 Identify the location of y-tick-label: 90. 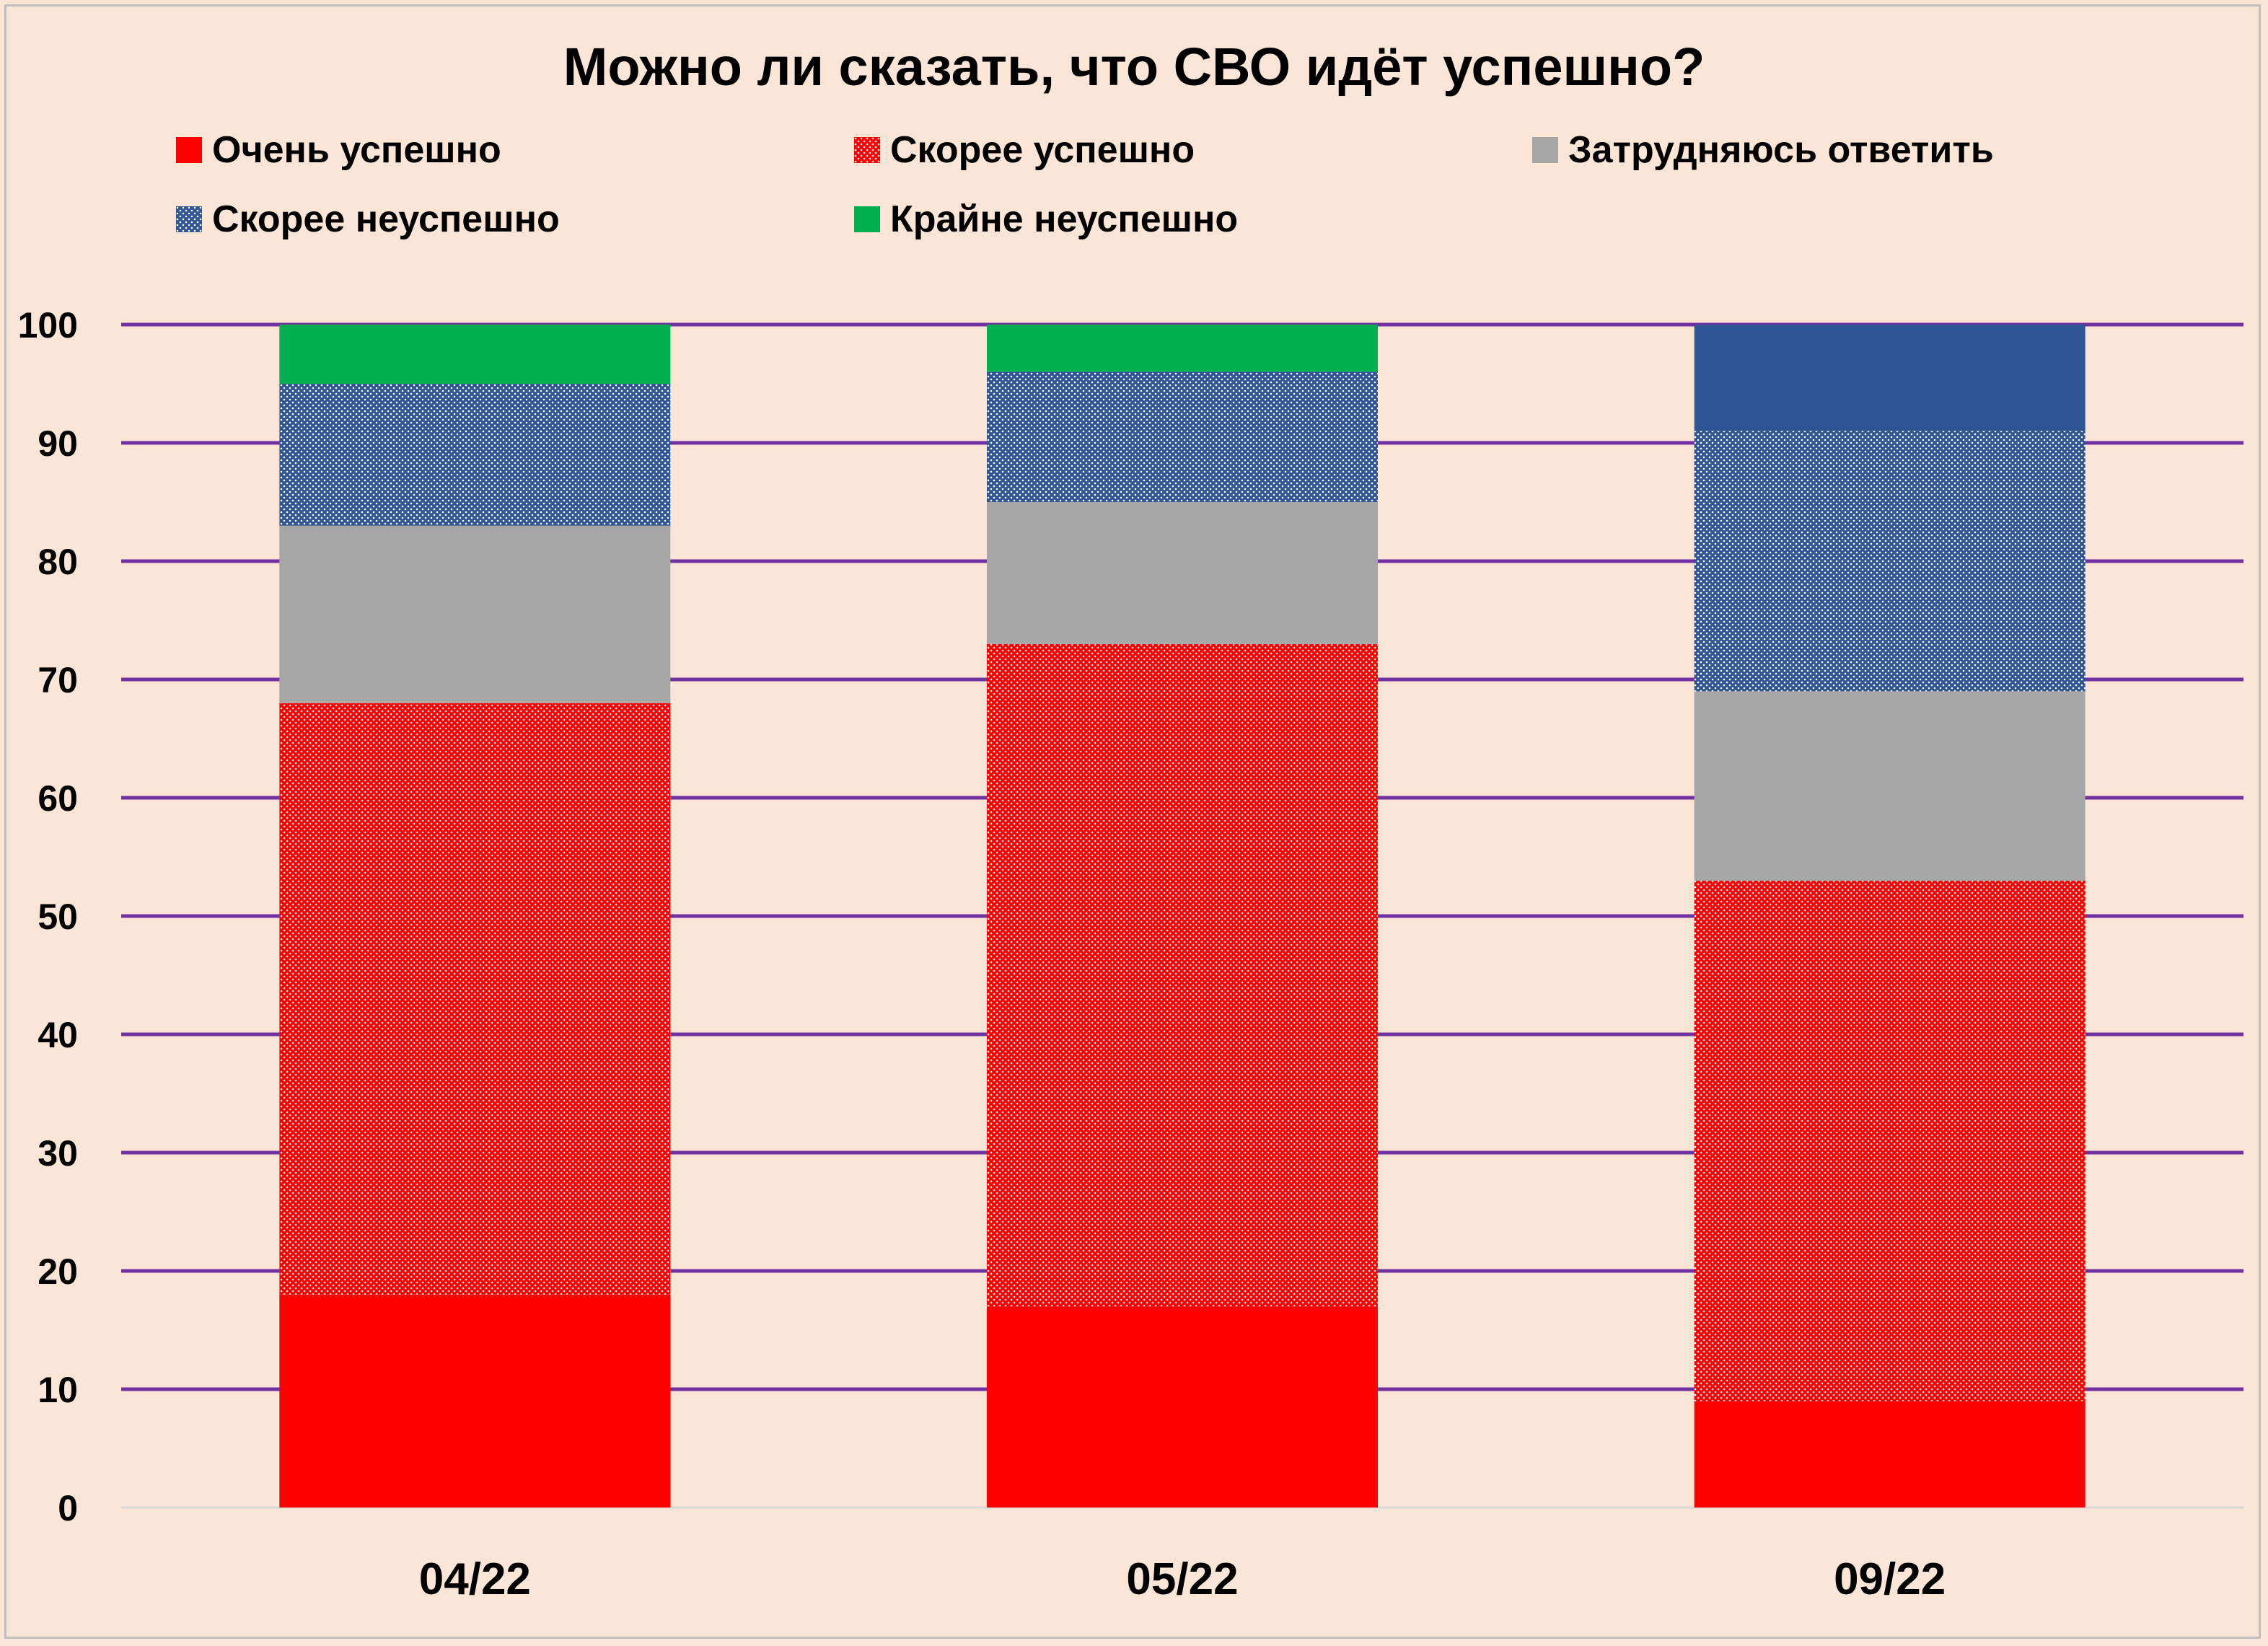
(58, 443).